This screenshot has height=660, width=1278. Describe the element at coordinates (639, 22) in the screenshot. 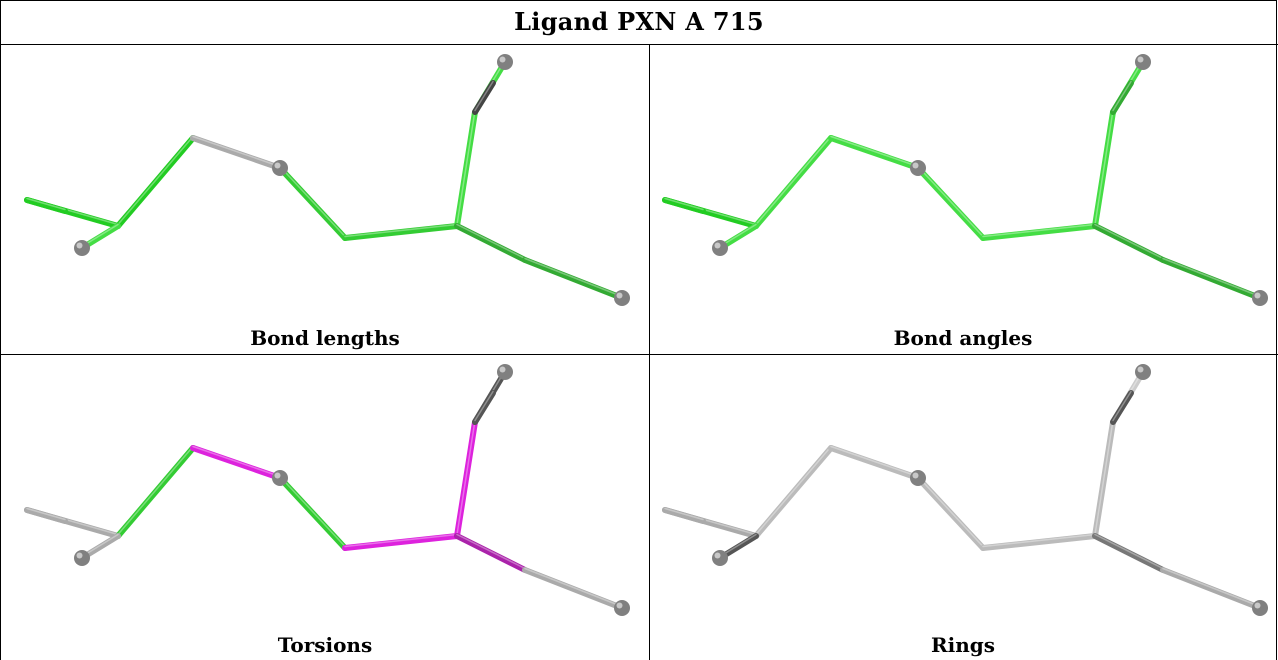

I see `ligand-title: Ligand PXN A 715` at that location.